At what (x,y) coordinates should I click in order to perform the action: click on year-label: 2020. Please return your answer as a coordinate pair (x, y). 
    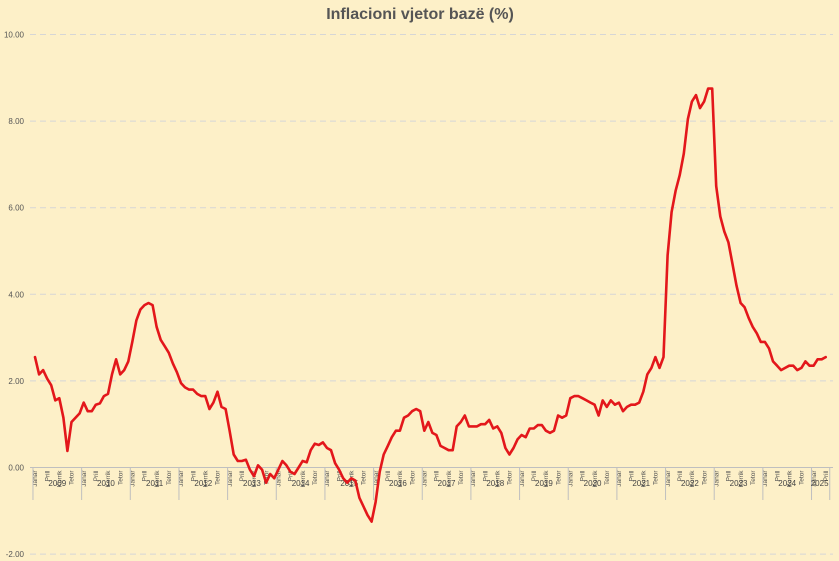
    Looking at the image, I should click on (593, 483).